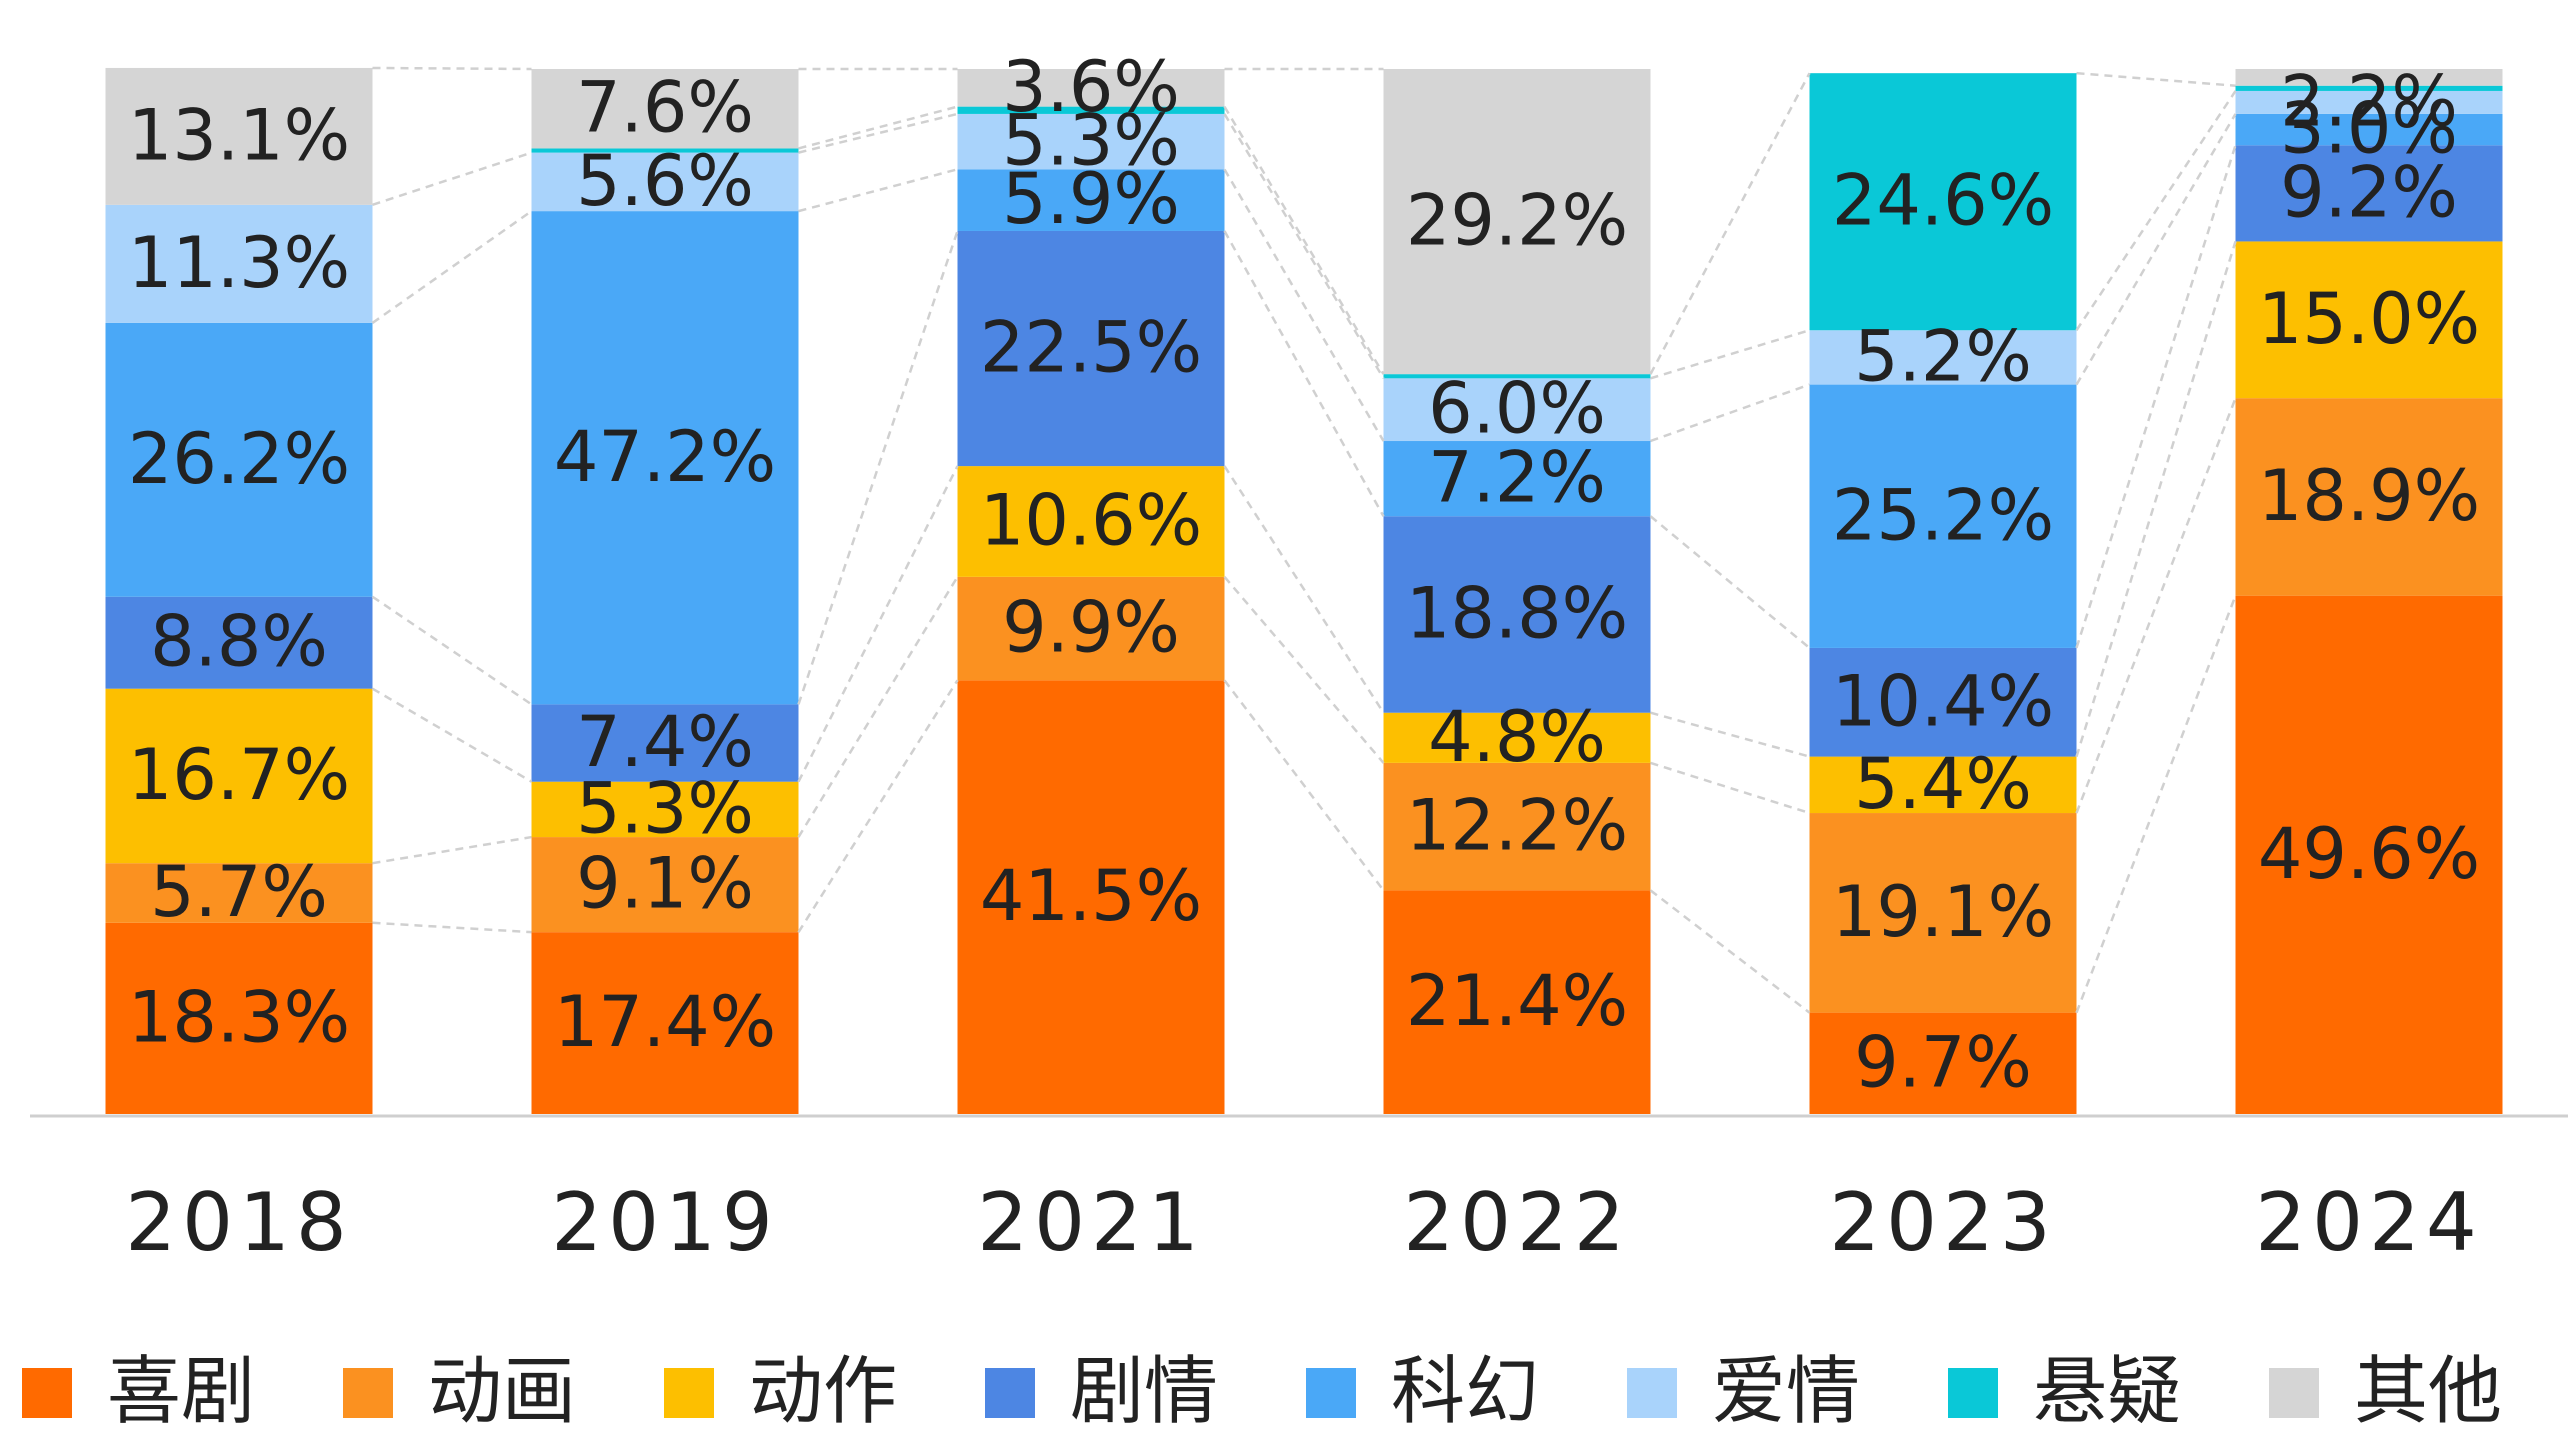 This screenshot has width=2568, height=1435. I want to click on data-label: 9.7%, so click(1943, 1062).